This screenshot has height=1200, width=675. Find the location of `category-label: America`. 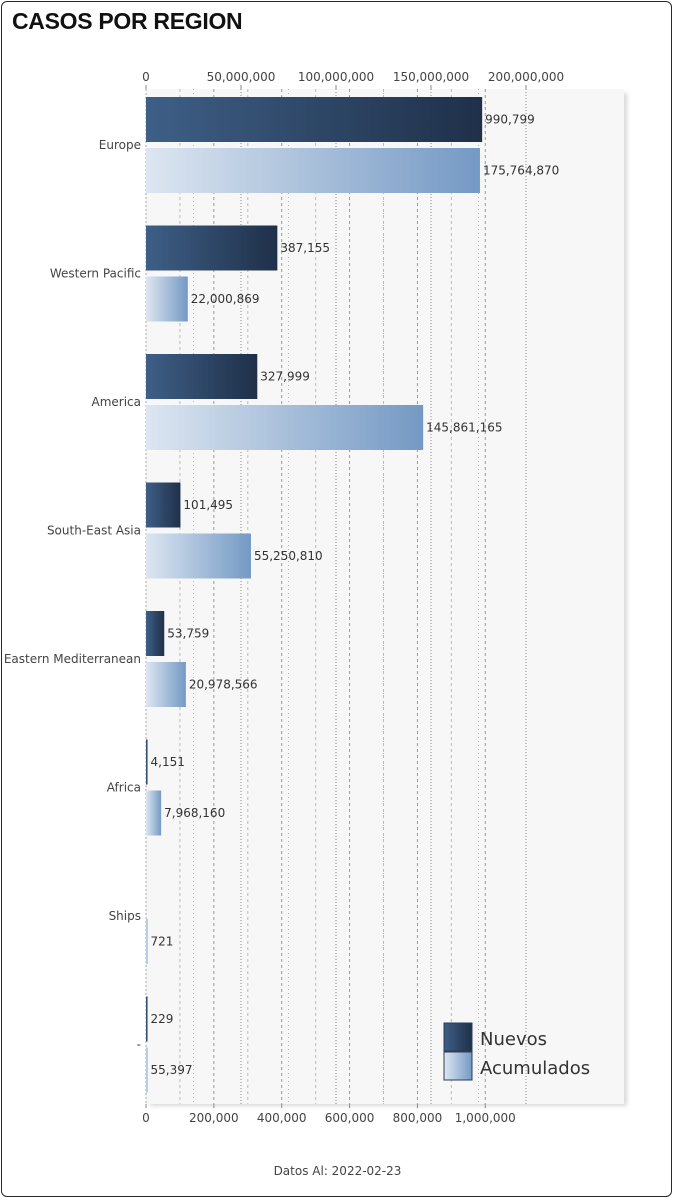

category-label: America is located at coordinates (117, 402).